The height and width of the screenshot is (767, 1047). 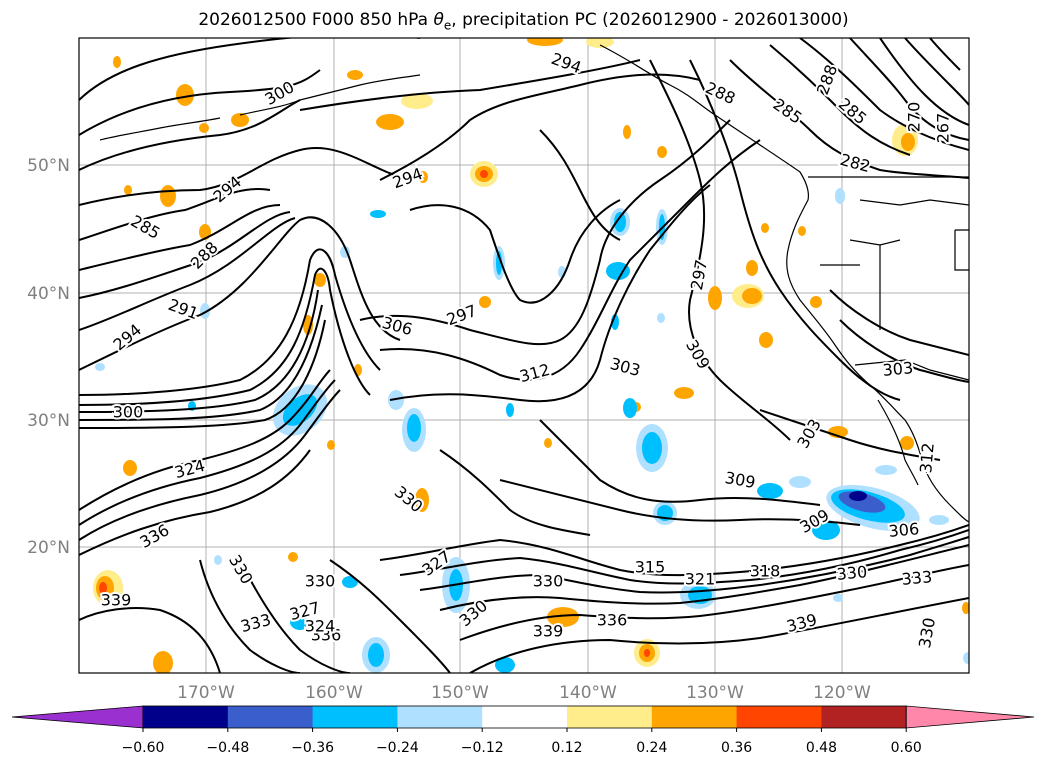 I want to click on contour-label: 336, so click(x=612, y=620).